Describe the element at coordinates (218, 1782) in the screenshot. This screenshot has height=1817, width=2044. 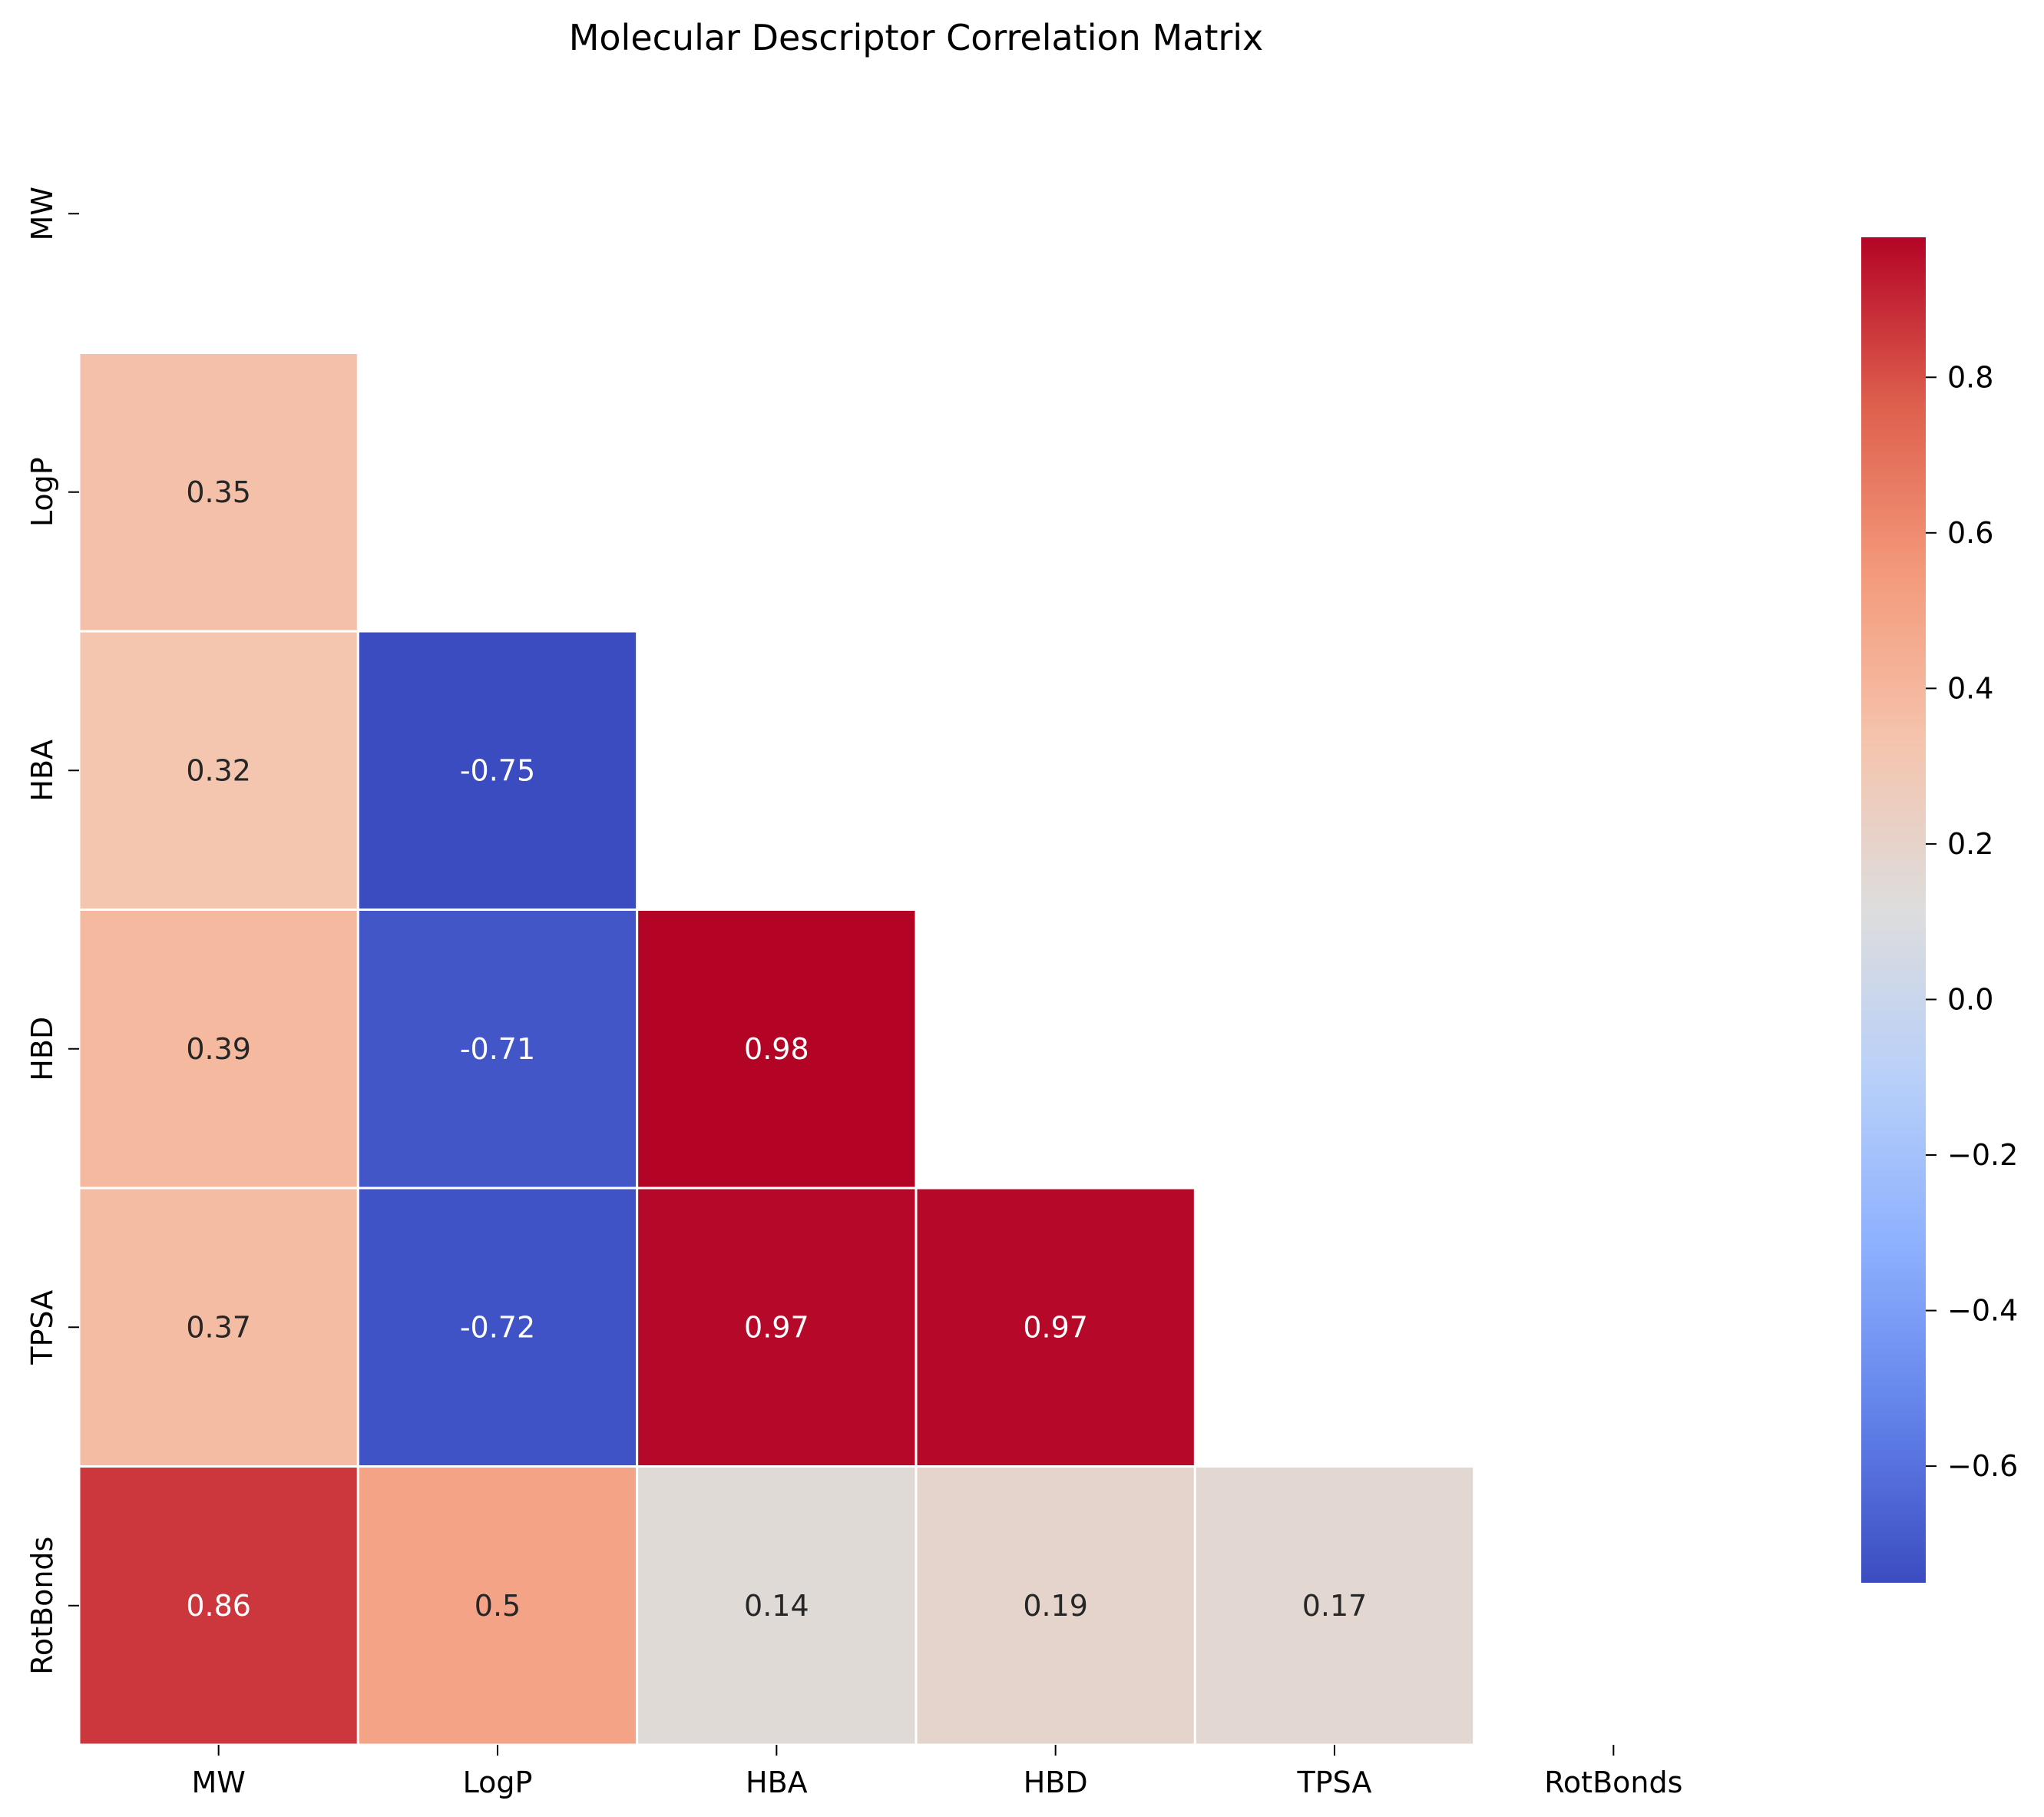
I see `x-axis-tick-label: MW` at that location.